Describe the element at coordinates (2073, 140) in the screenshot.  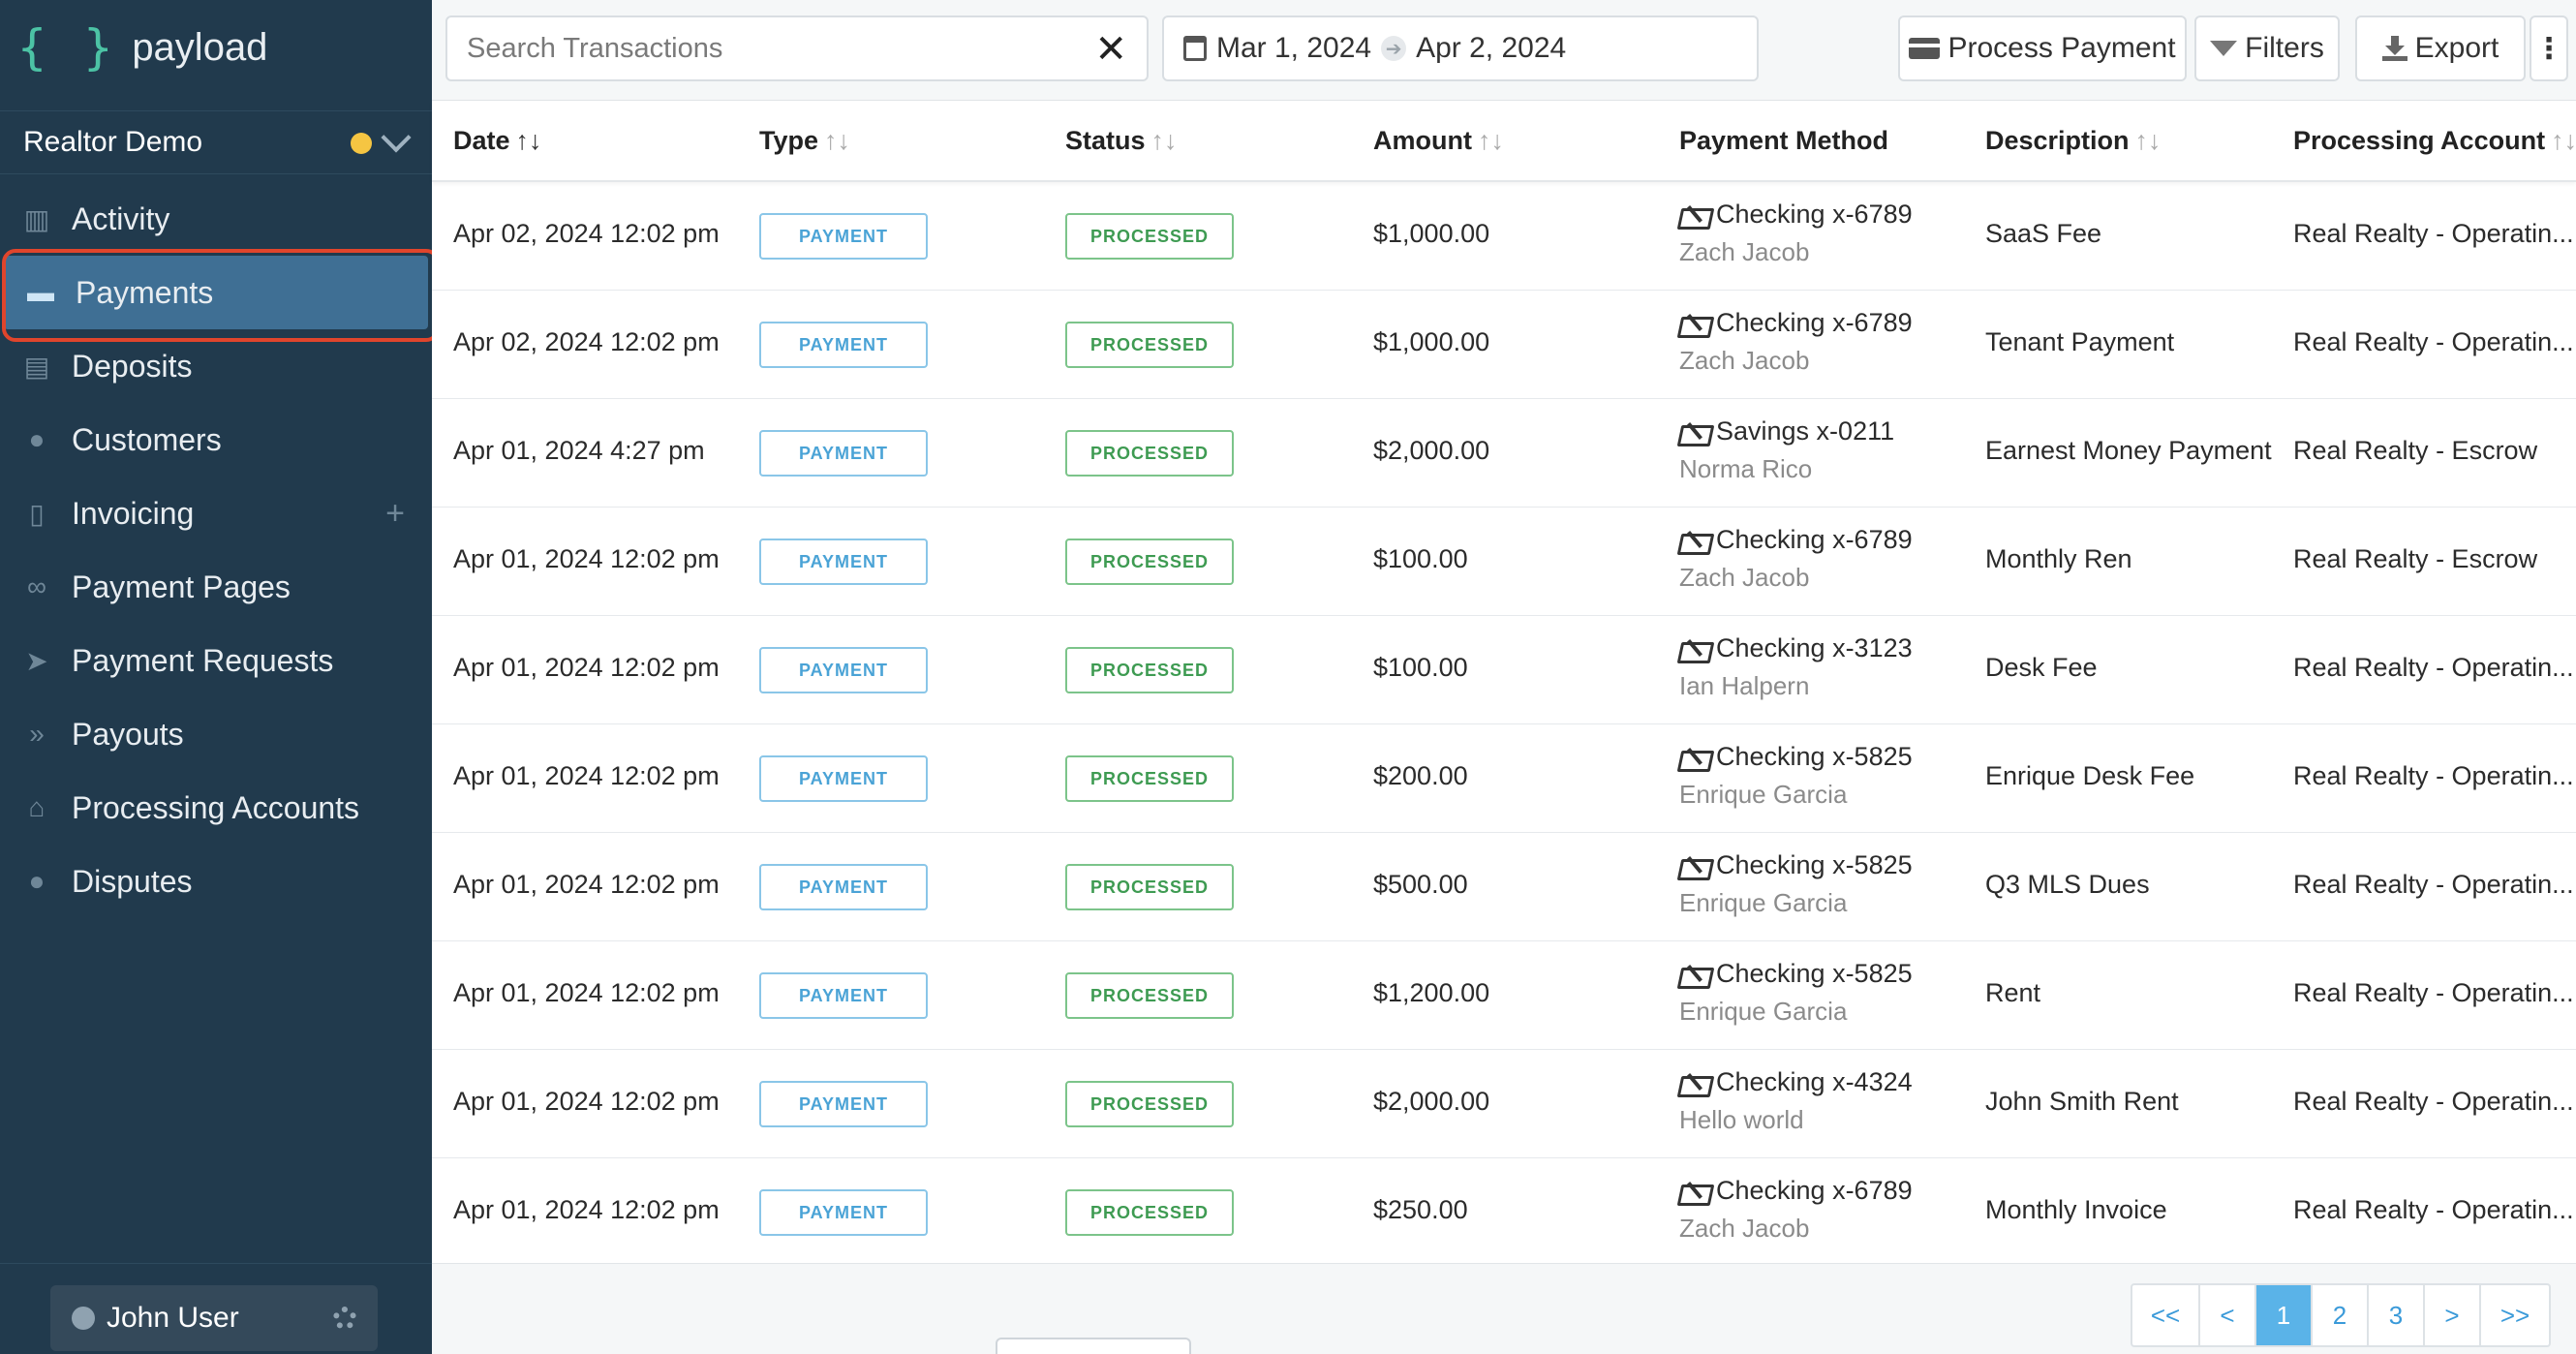
I see `column-header-description: Description ↑↓` at that location.